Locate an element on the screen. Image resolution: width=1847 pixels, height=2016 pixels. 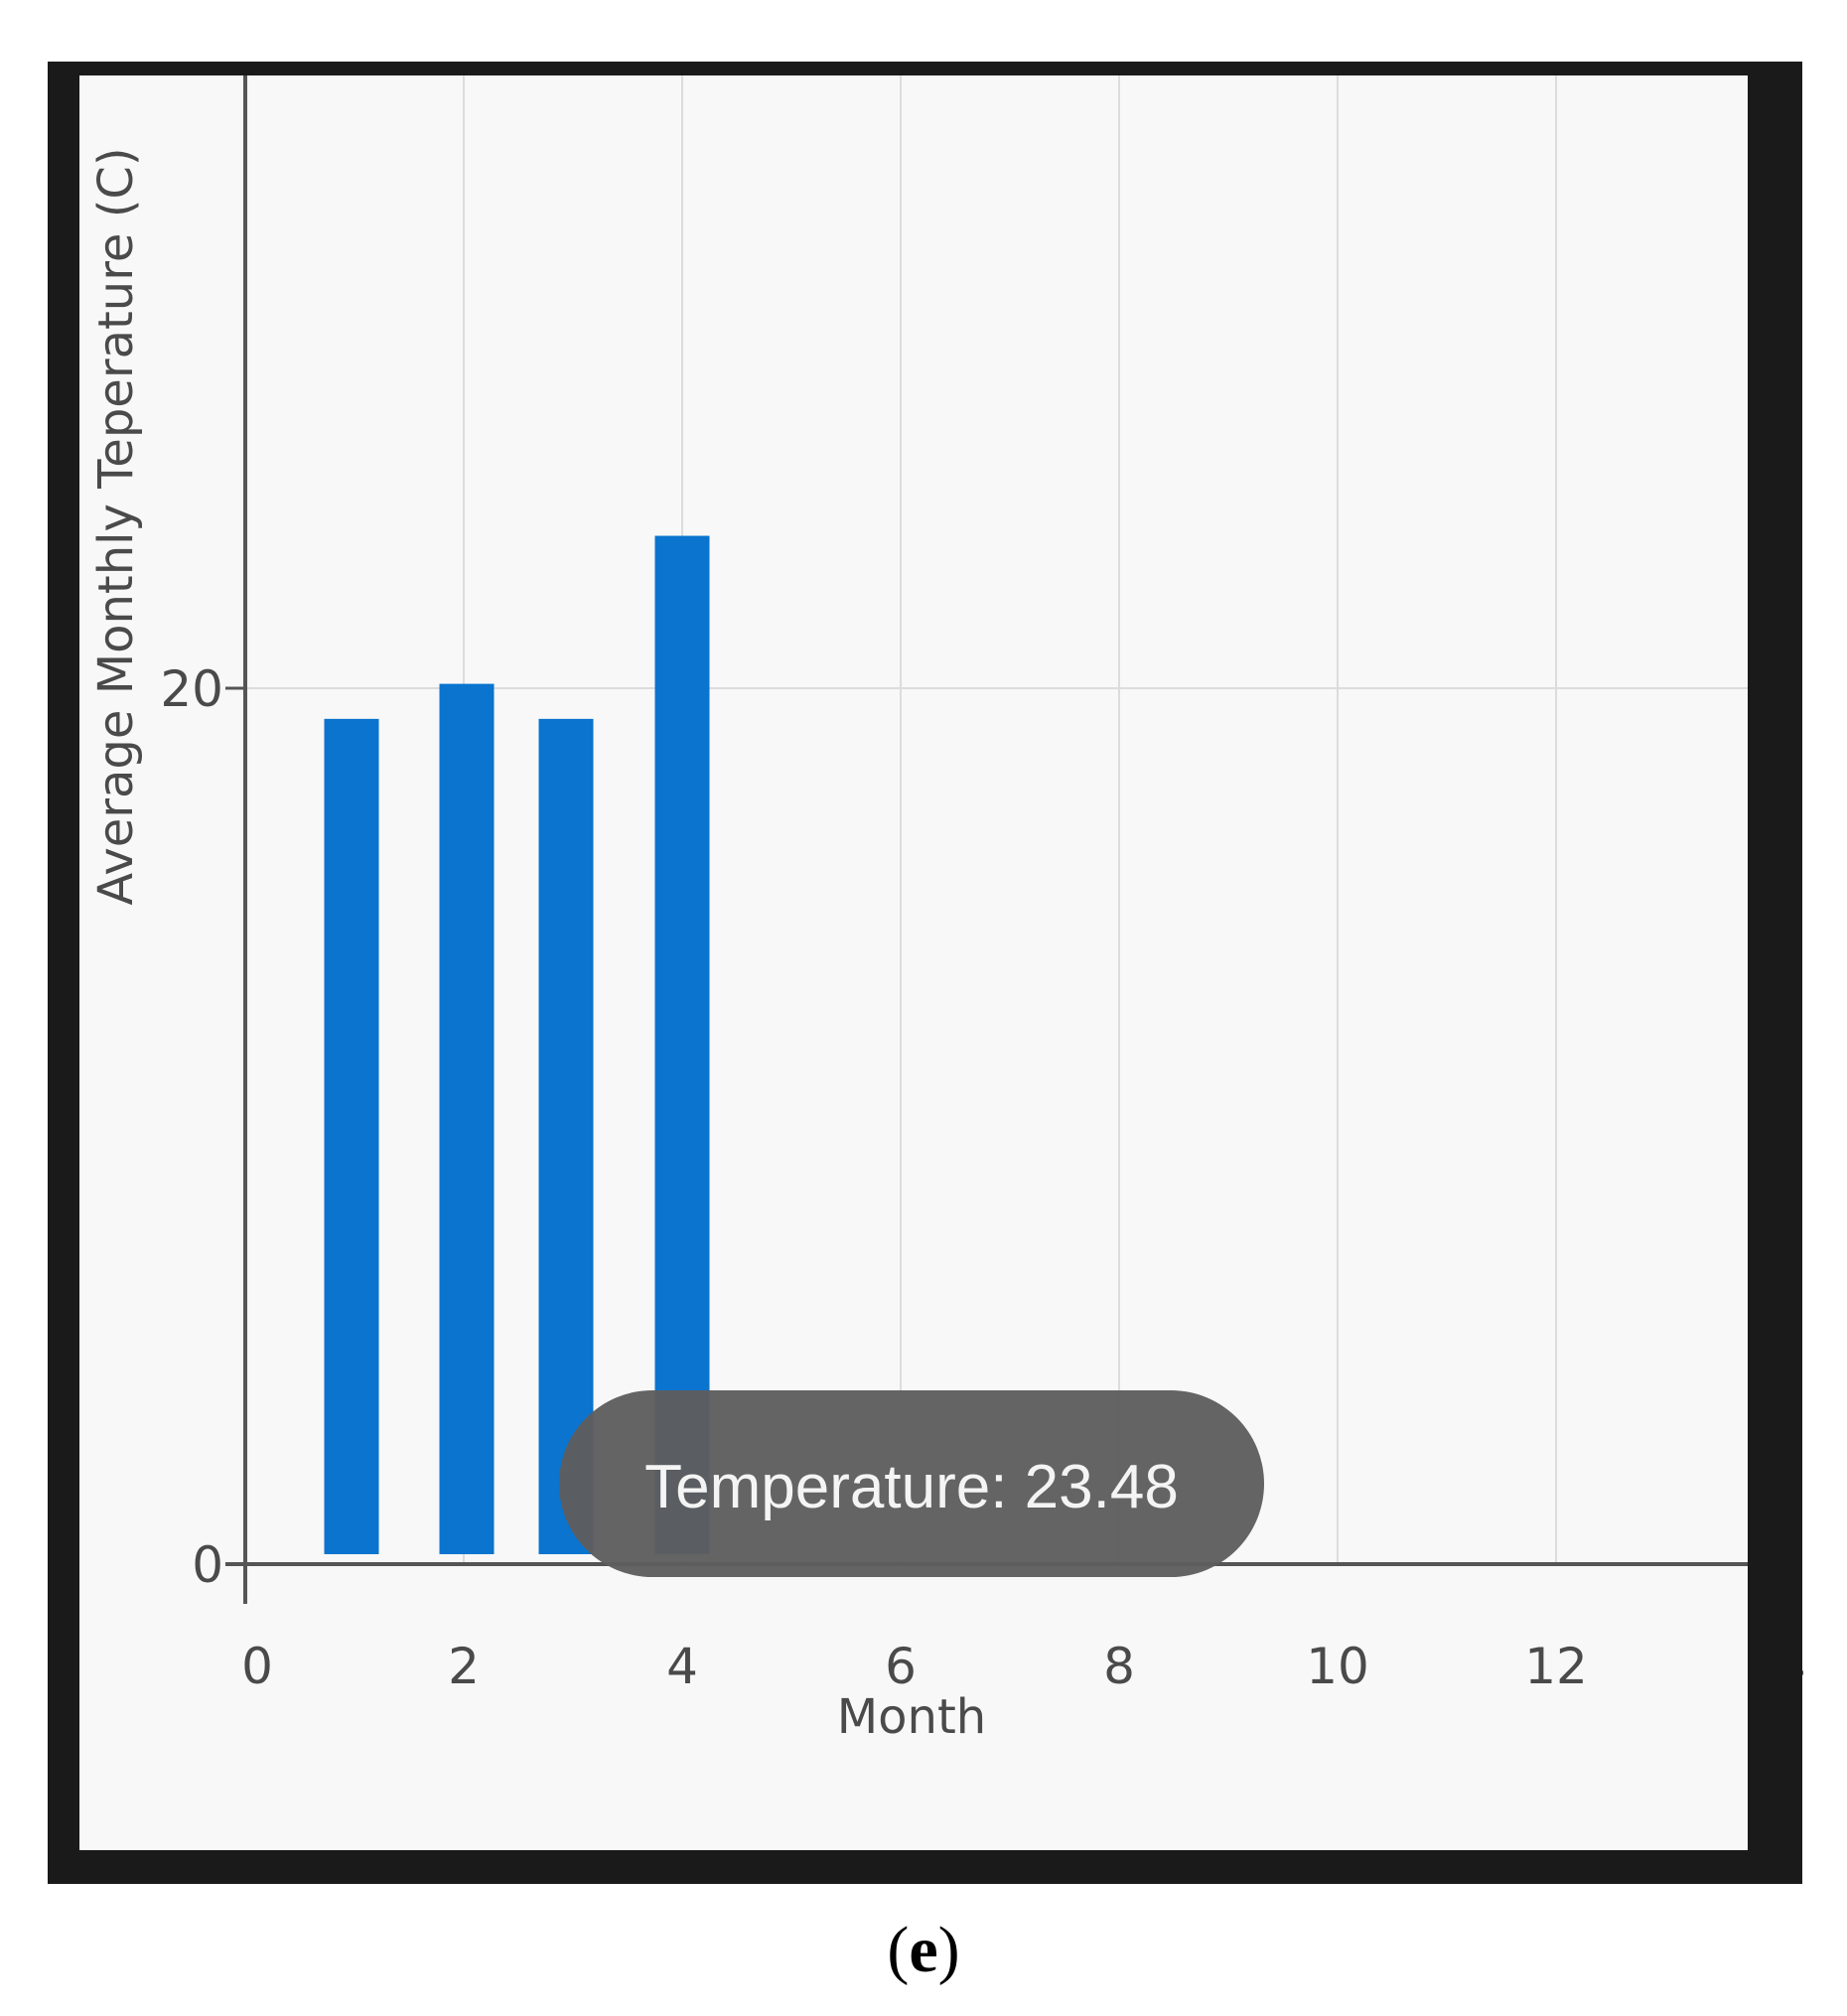
x-tick-label: 2 is located at coordinates (464, 1666).